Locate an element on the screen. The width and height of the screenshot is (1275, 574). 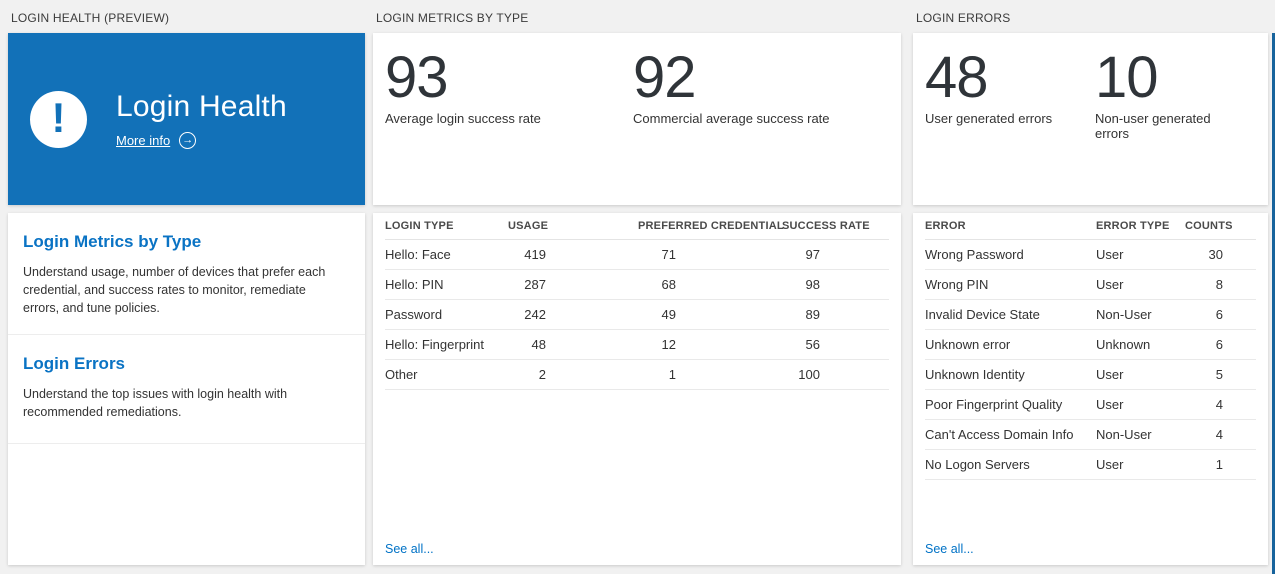
column-header-success-rate: SUCCESS RATE is located at coordinates (826, 226).